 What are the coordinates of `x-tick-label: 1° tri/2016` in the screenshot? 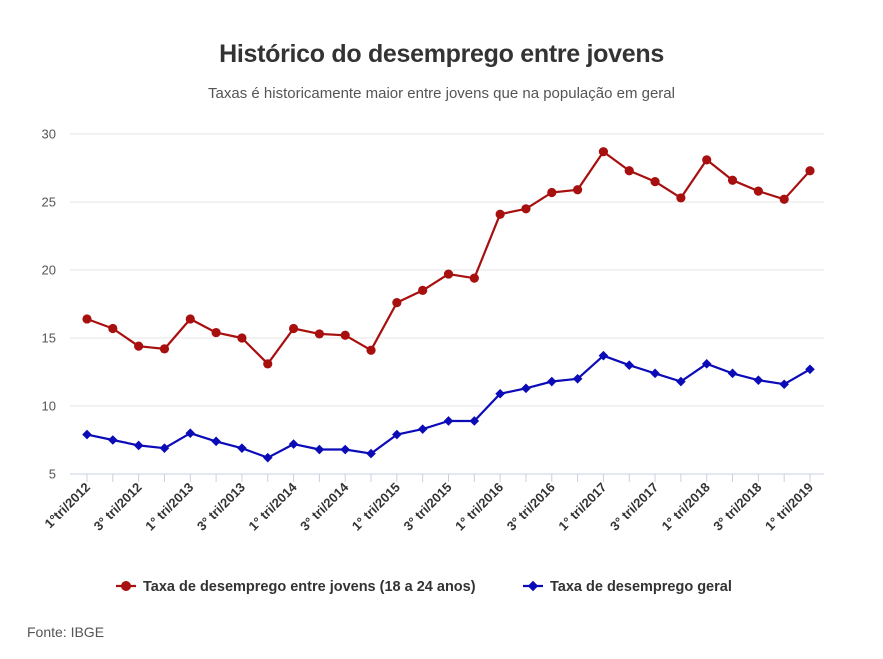 It's located at (479, 507).